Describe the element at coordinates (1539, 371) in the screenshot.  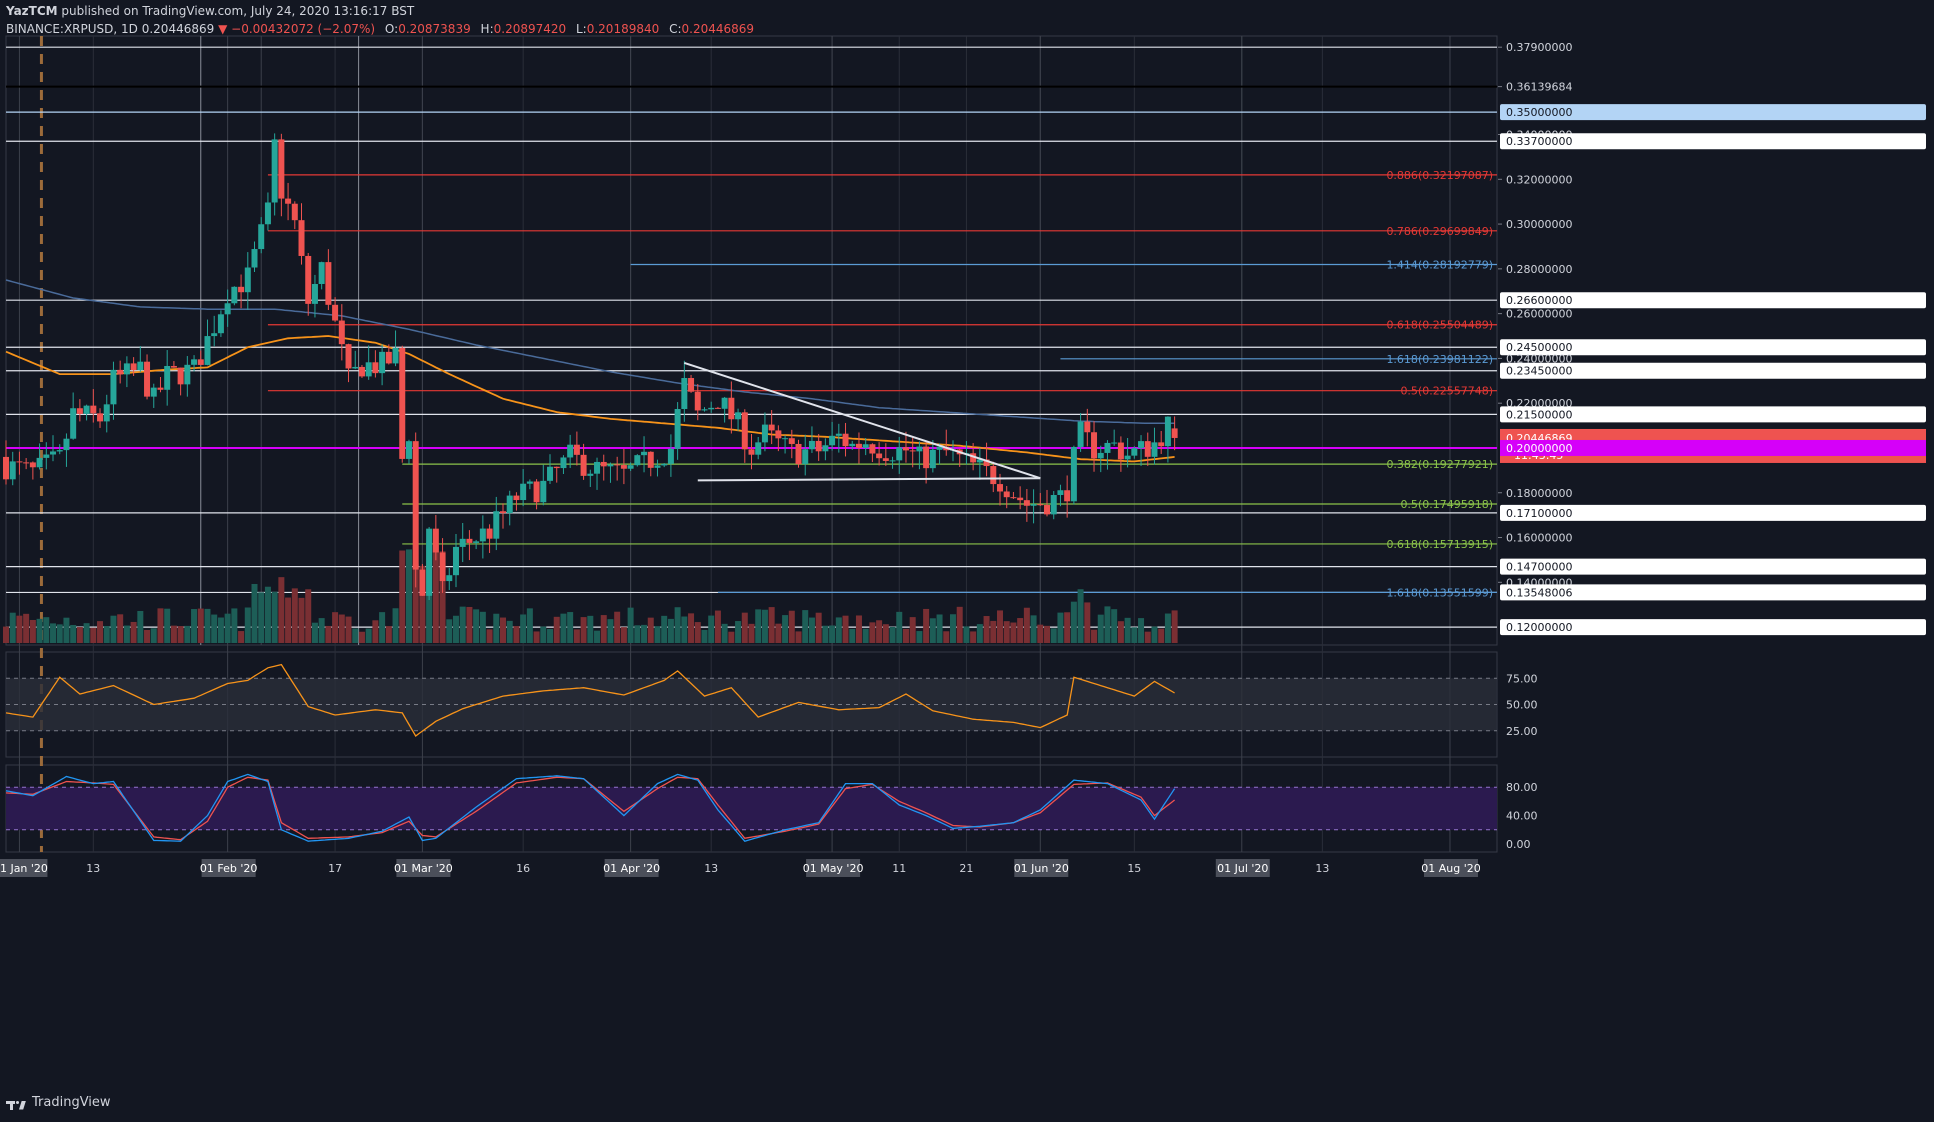
I see `level-price-label: 0.23450000` at that location.